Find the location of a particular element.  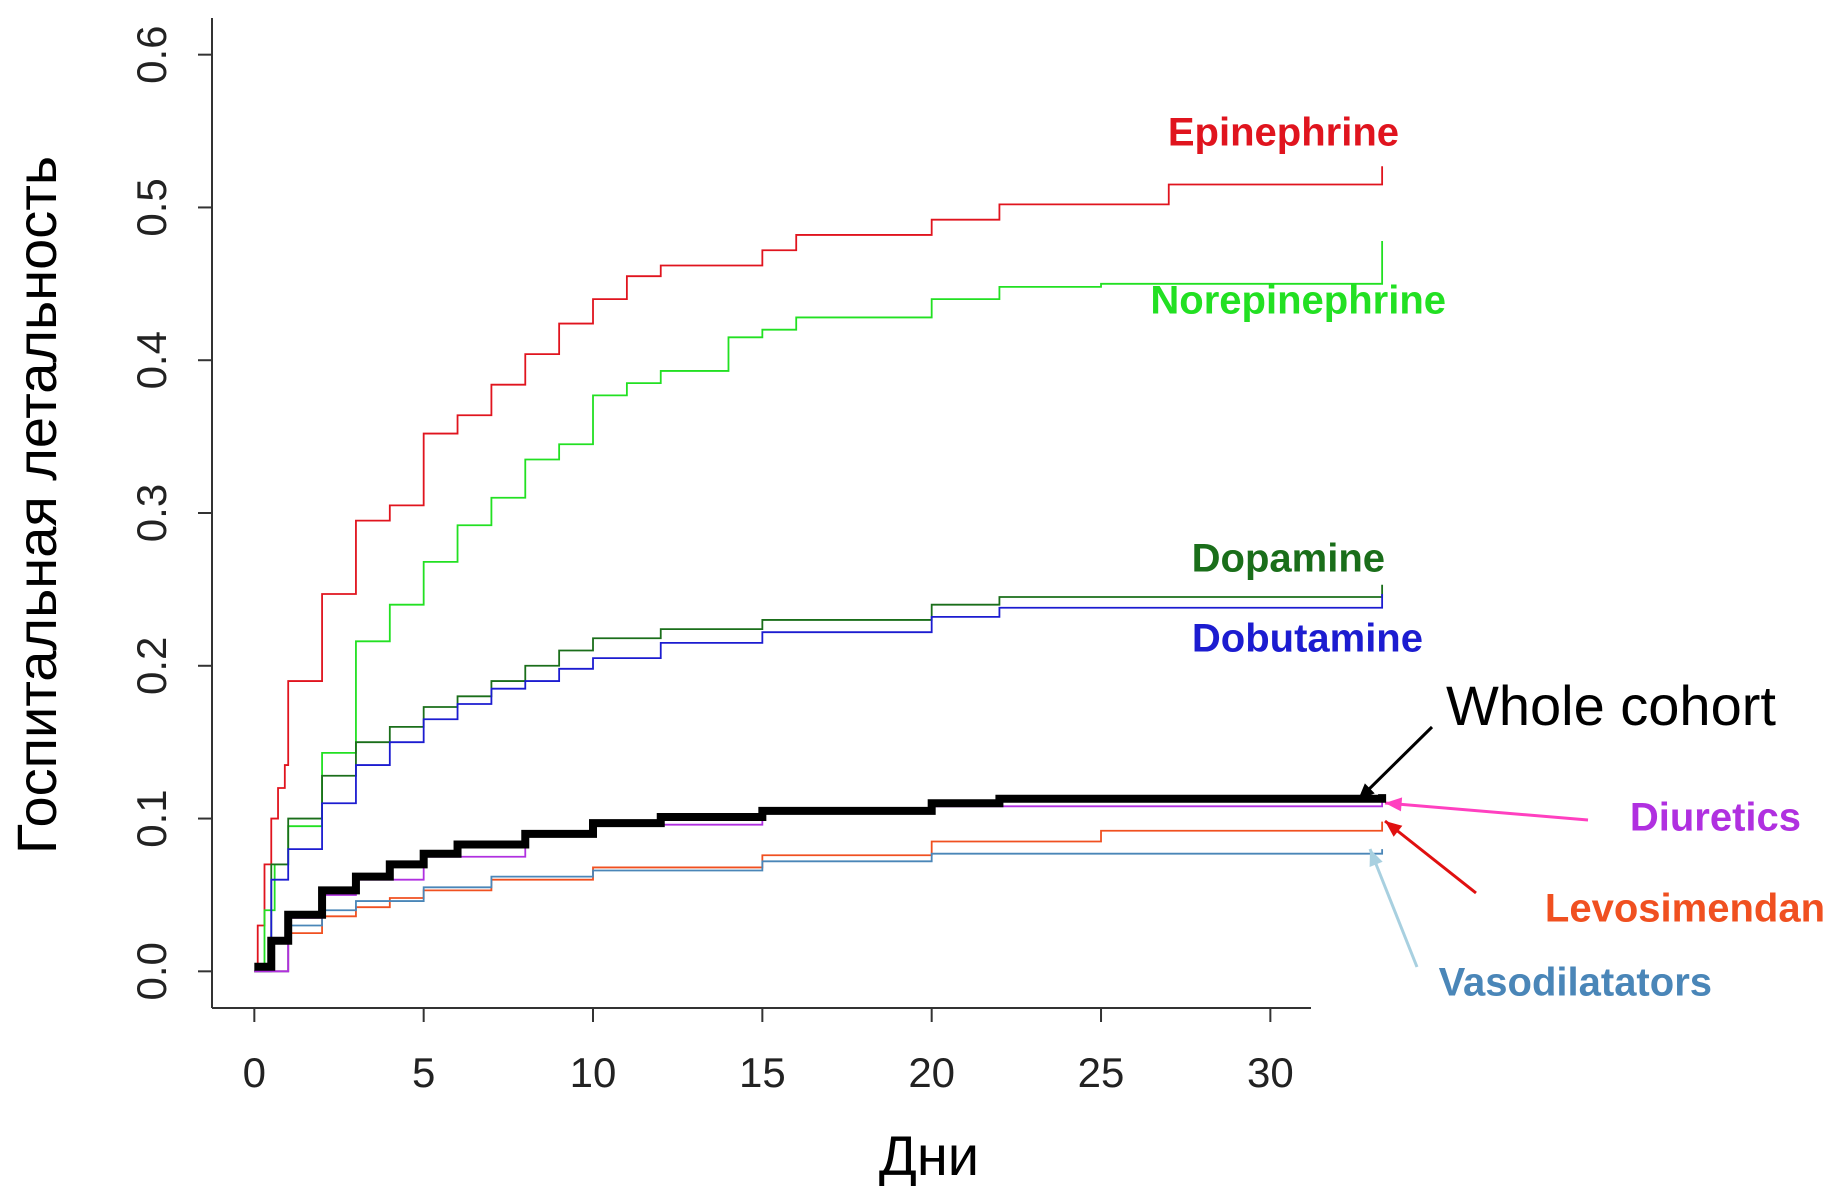

y-axis-title: Госпитальная летальность is located at coordinates (36, 505).